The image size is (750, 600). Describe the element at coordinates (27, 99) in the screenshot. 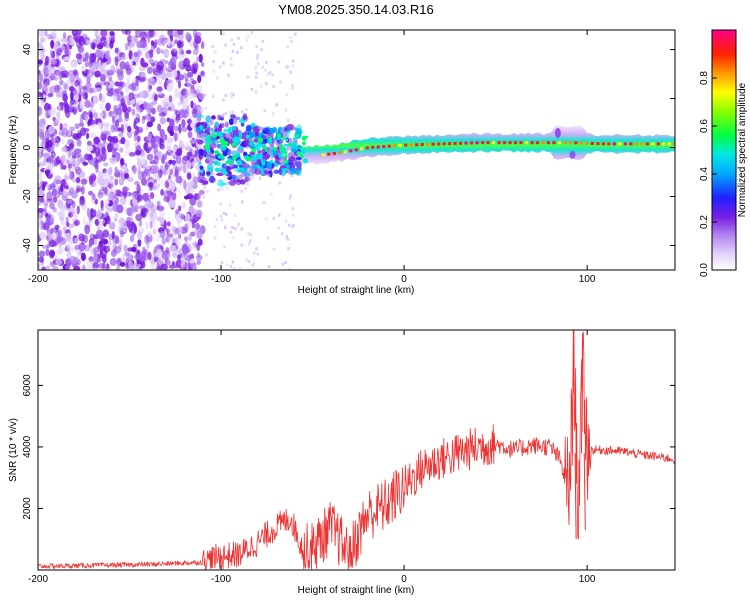

I see `spectrogram-y-tick-label: 20` at that location.